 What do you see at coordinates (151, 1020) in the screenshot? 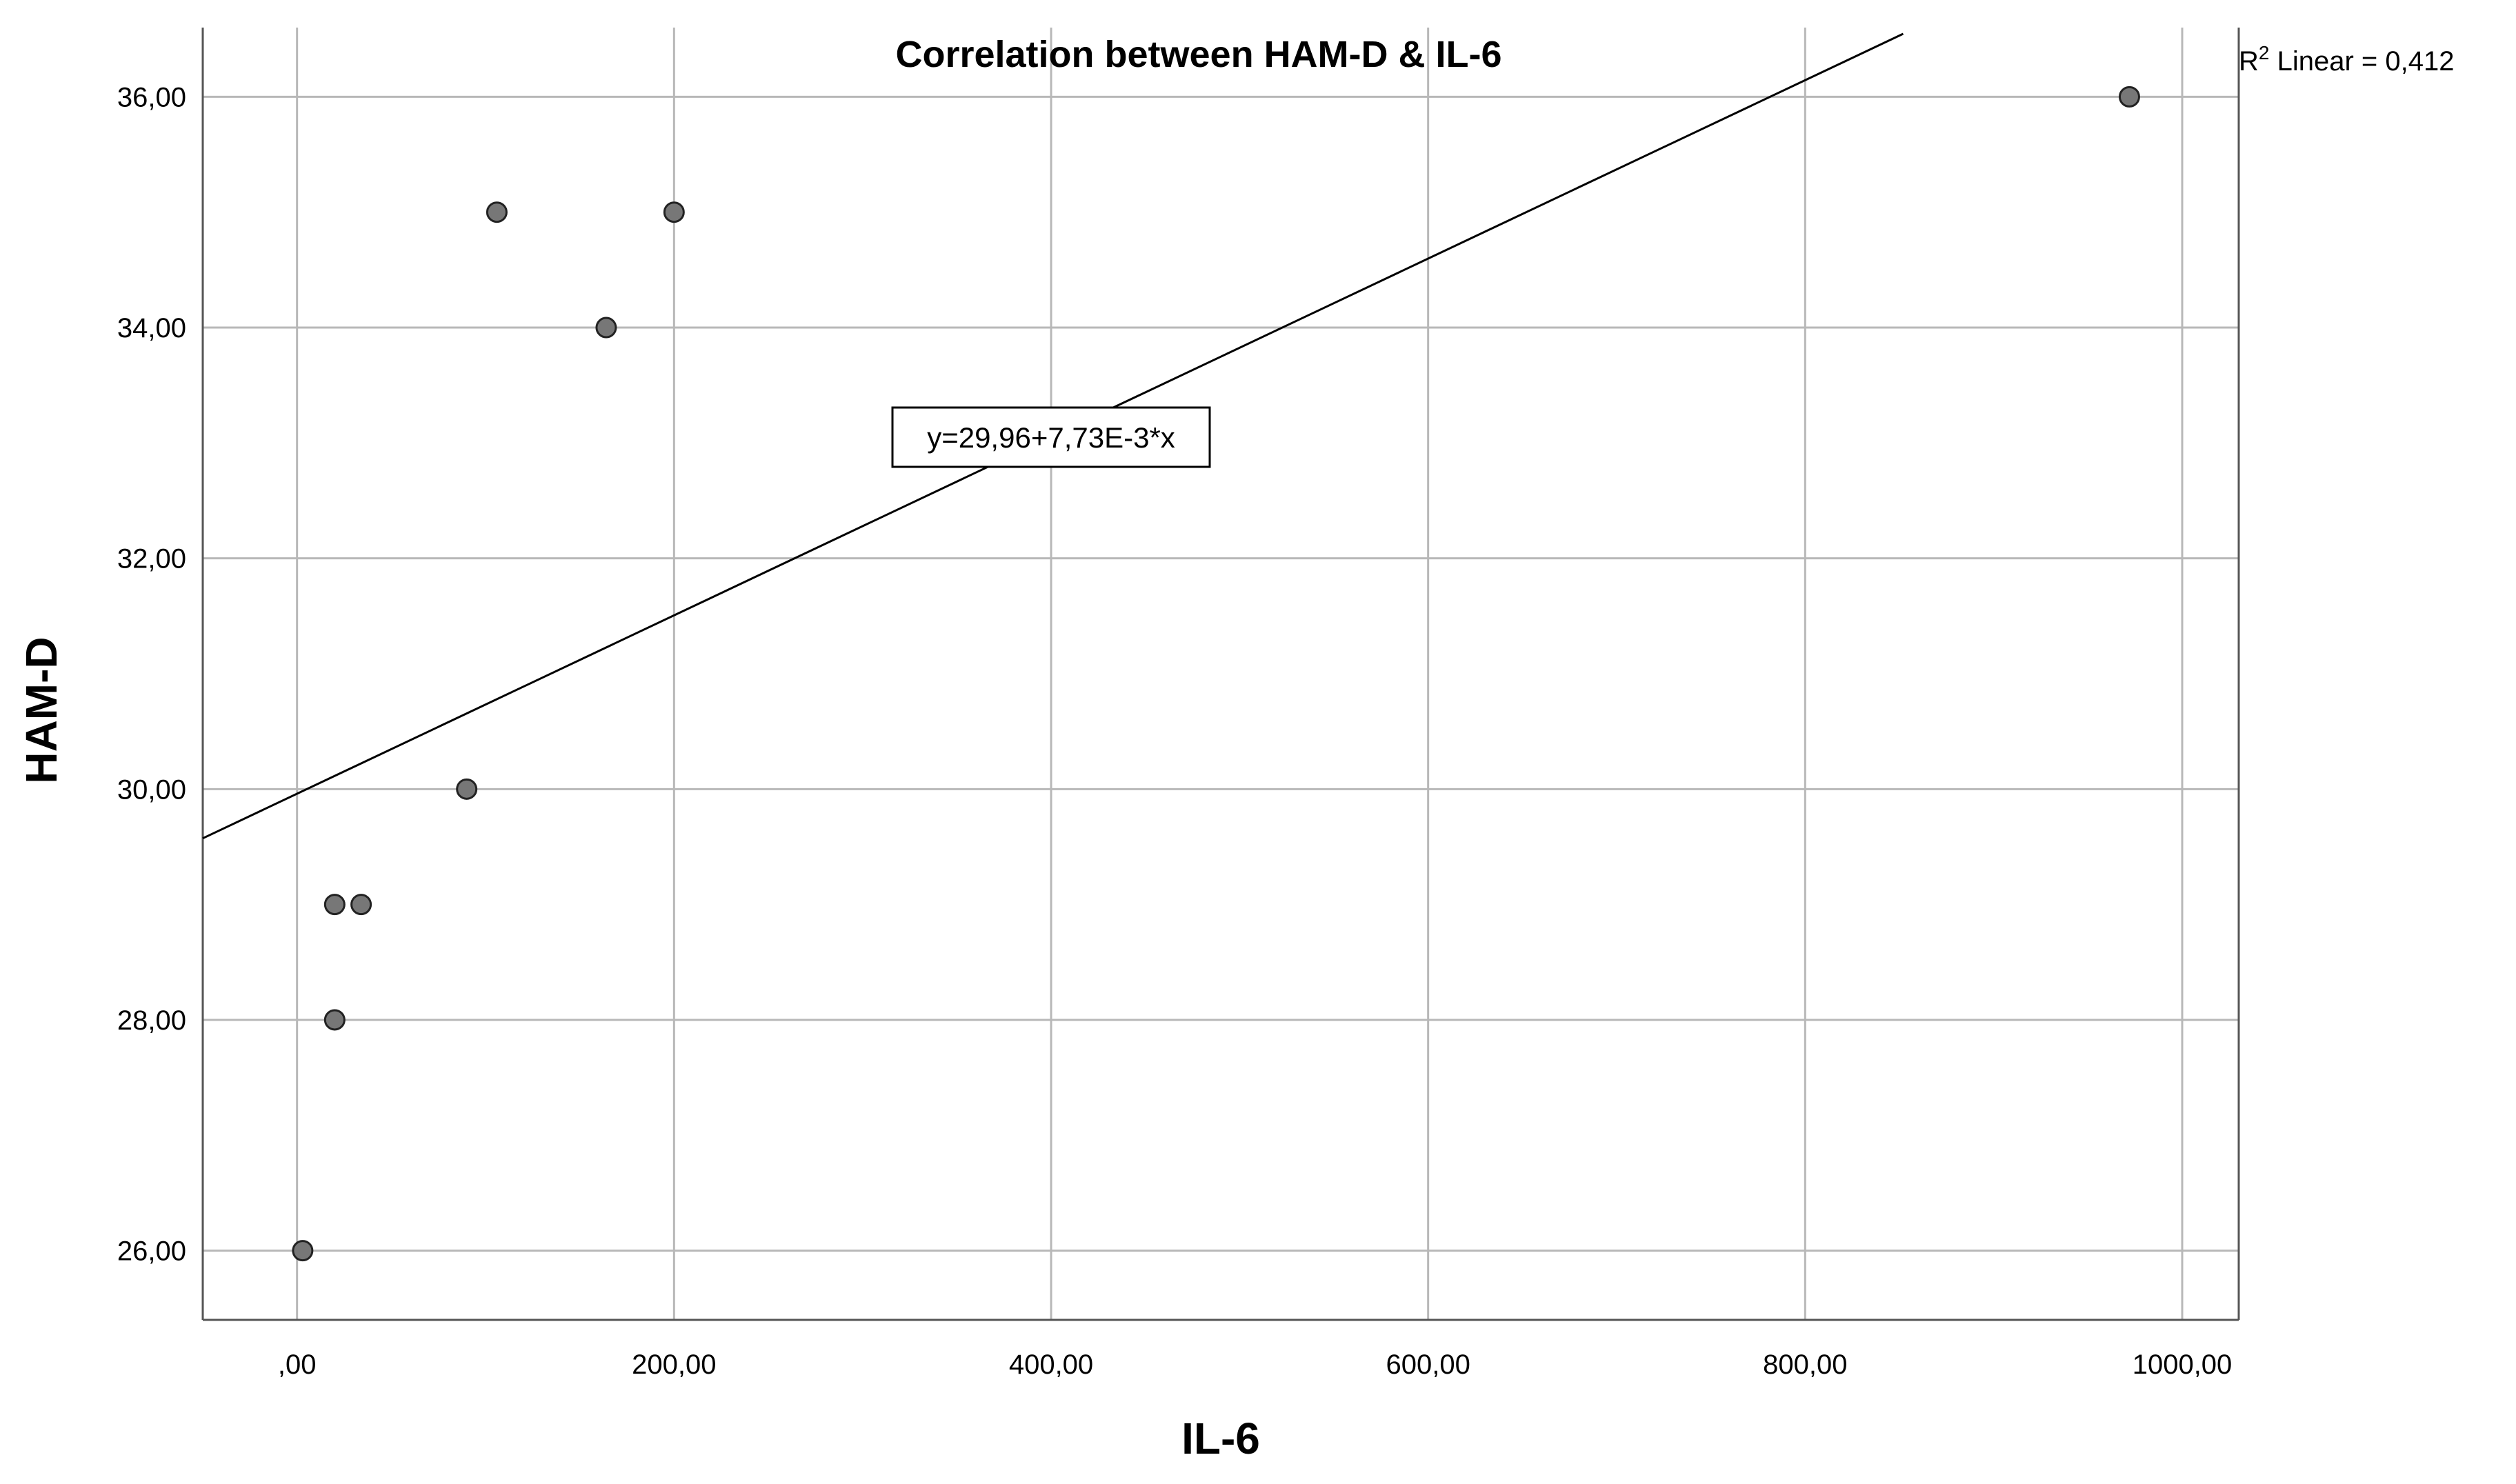
I see `y-tick-label: 28,00` at bounding box center [151, 1020].